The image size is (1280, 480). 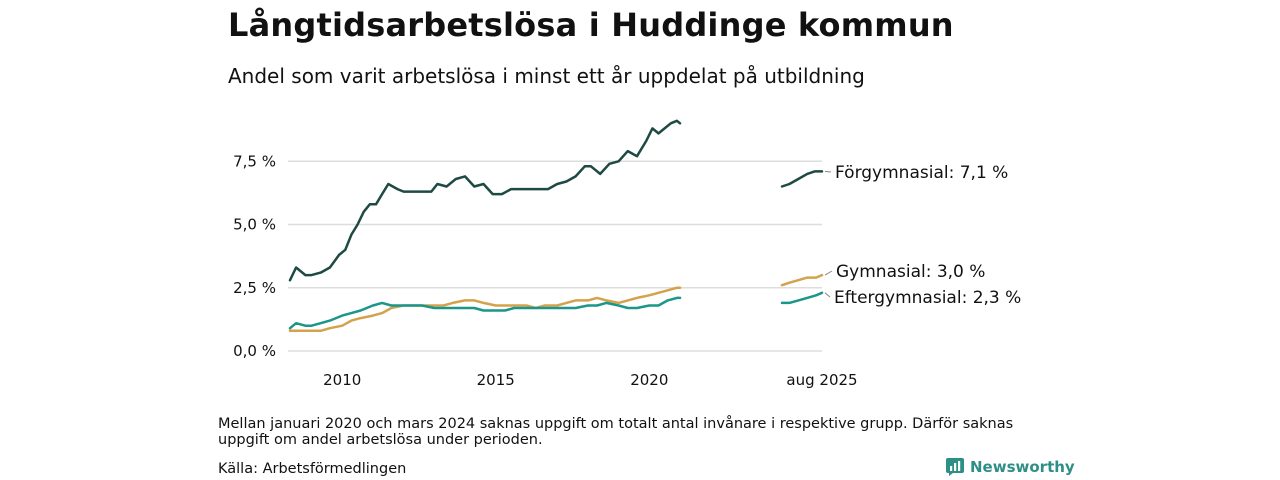 What do you see at coordinates (342, 380) in the screenshot?
I see `x-tick-label: 2010` at bounding box center [342, 380].